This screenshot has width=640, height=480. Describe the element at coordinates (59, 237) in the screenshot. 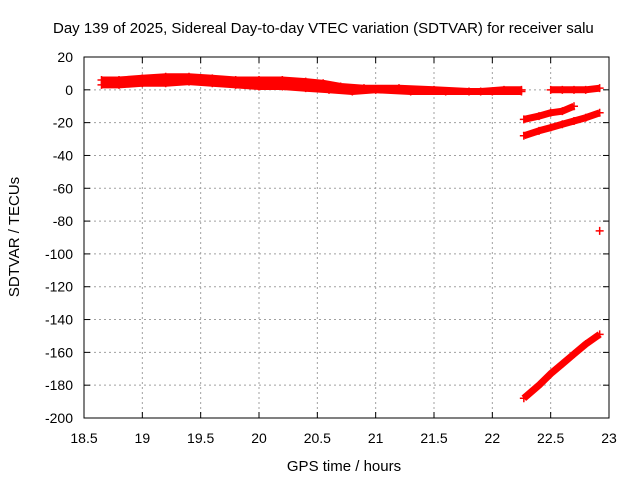

I see `y-tick-labels: 20 0 -20 -40 -60 -80 -100 -120 -140 -160 -180 -200` at that location.